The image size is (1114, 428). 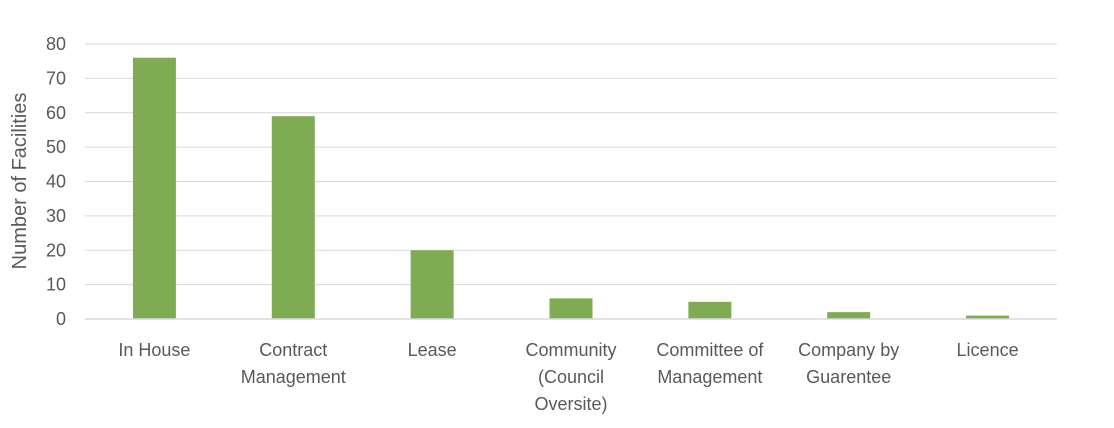 What do you see at coordinates (56, 216) in the screenshot?
I see `y-tick-label: 30` at bounding box center [56, 216].